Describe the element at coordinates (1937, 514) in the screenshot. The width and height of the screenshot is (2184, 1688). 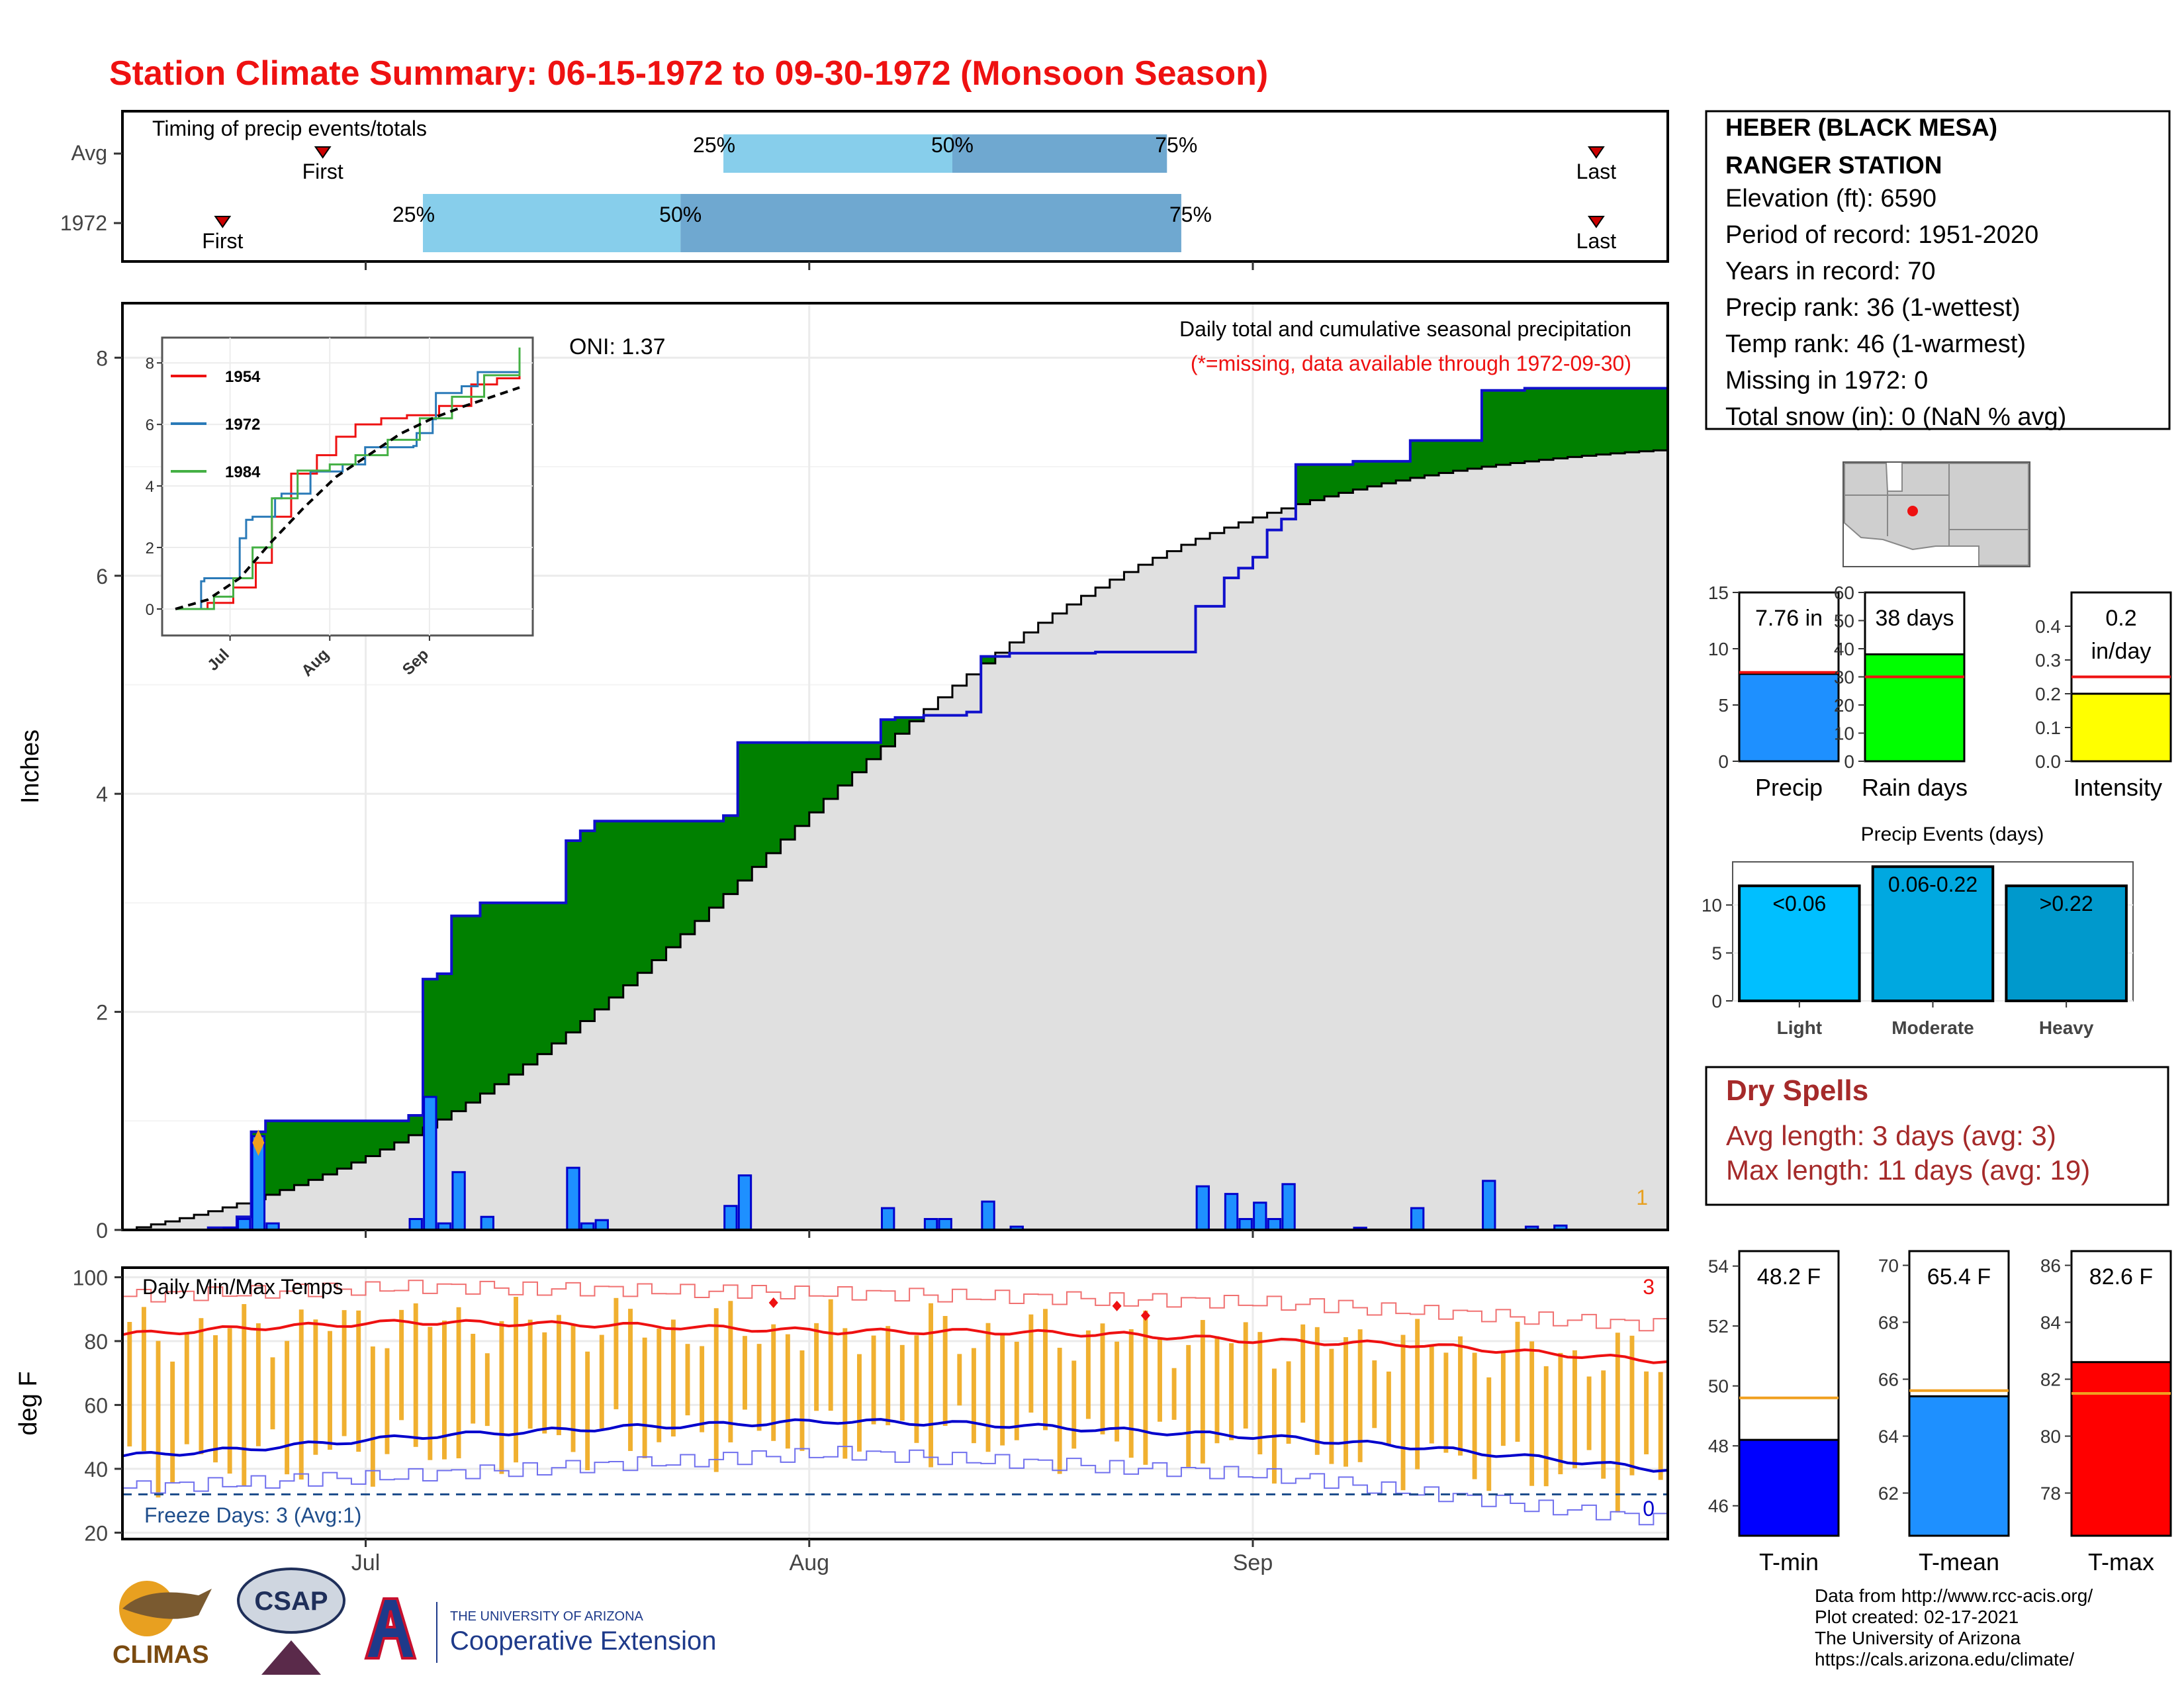
I see `map-region-shape` at that location.